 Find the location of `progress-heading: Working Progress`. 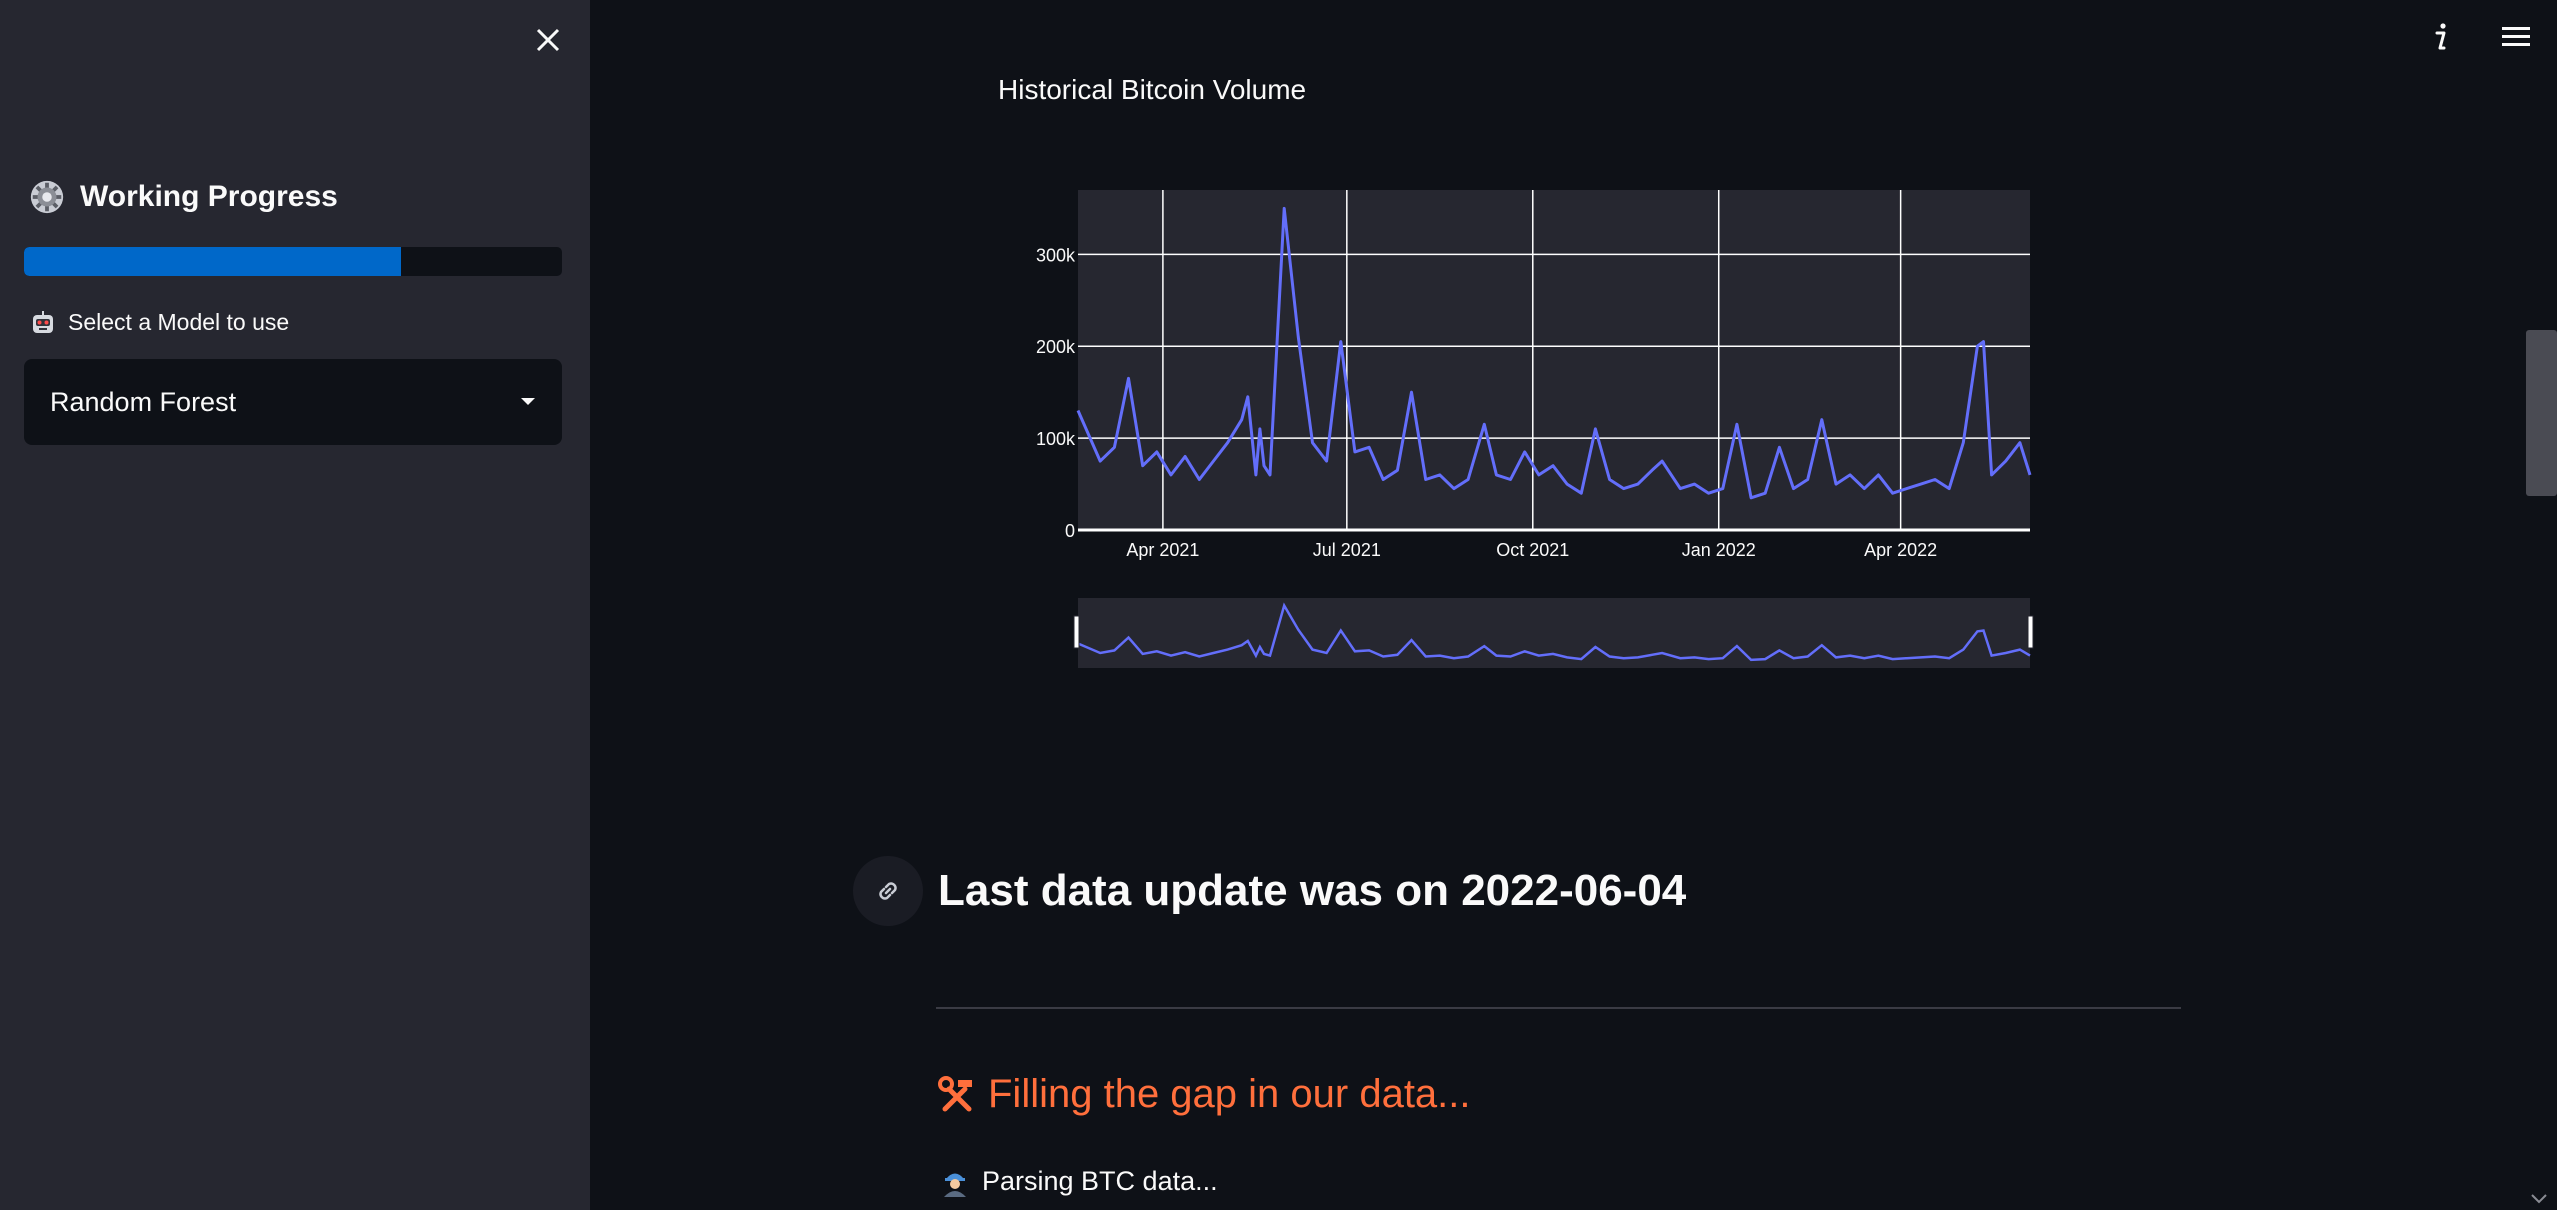

progress-heading: Working Progress is located at coordinates (183, 197).